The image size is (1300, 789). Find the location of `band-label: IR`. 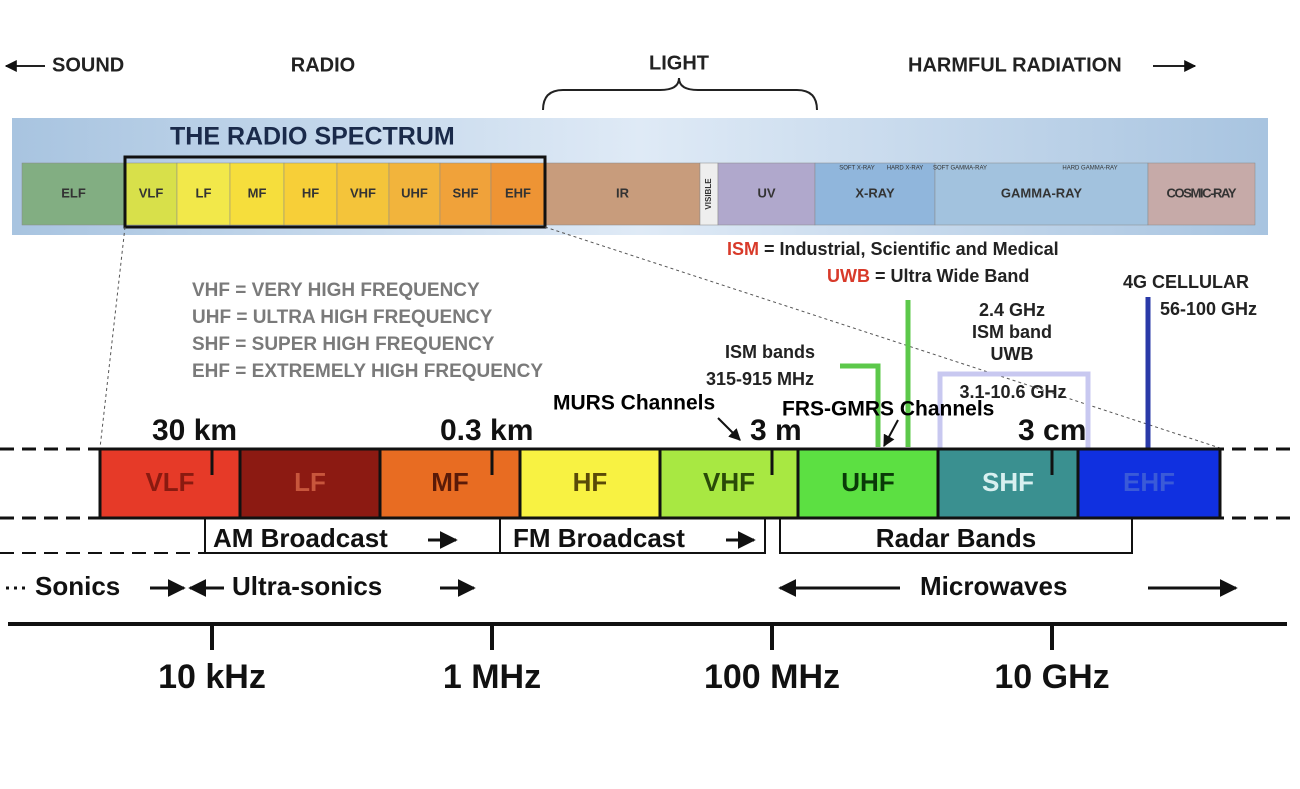

band-label: IR is located at coordinates (623, 192).